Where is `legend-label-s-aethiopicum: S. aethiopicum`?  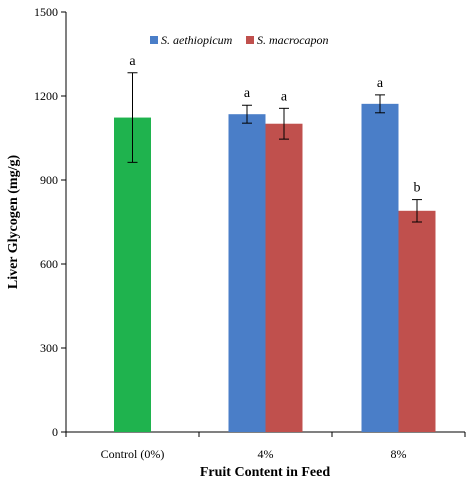 legend-label-s-aethiopicum: S. aethiopicum is located at coordinates (197, 40).